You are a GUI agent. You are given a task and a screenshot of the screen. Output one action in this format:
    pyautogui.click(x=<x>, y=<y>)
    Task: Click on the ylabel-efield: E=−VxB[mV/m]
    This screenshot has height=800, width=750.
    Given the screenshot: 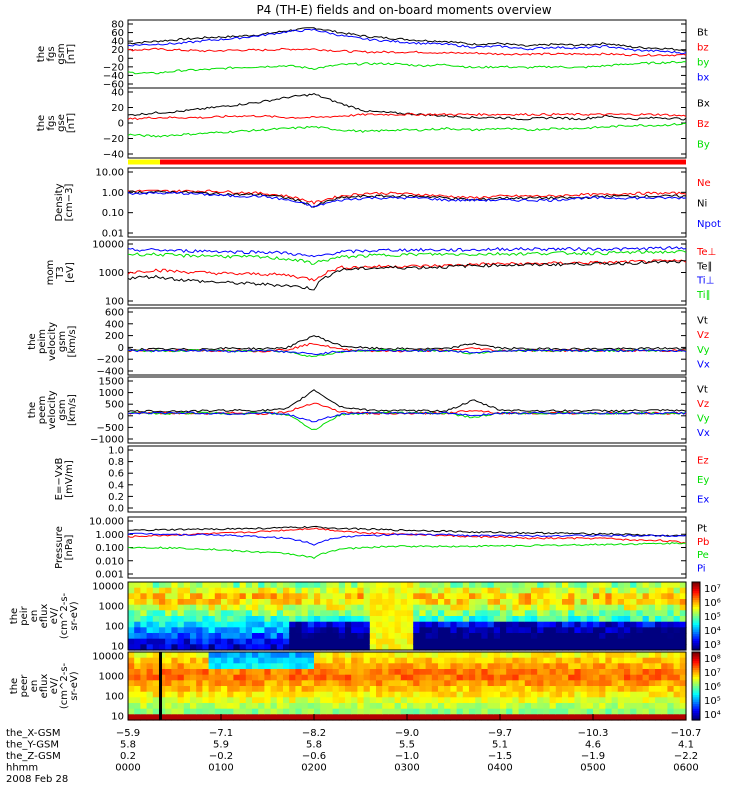 What is the action you would take?
    pyautogui.click(x=64, y=479)
    